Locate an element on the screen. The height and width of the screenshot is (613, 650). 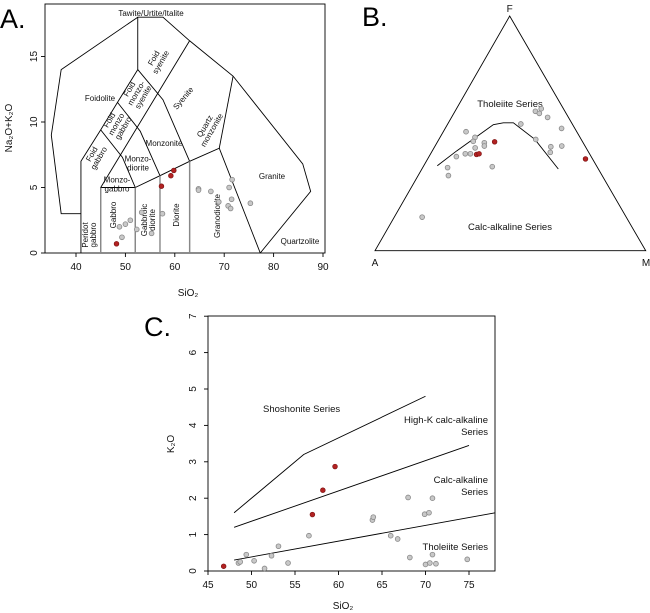
tas-region-label-line: Peridot is located at coordinates (85, 235).